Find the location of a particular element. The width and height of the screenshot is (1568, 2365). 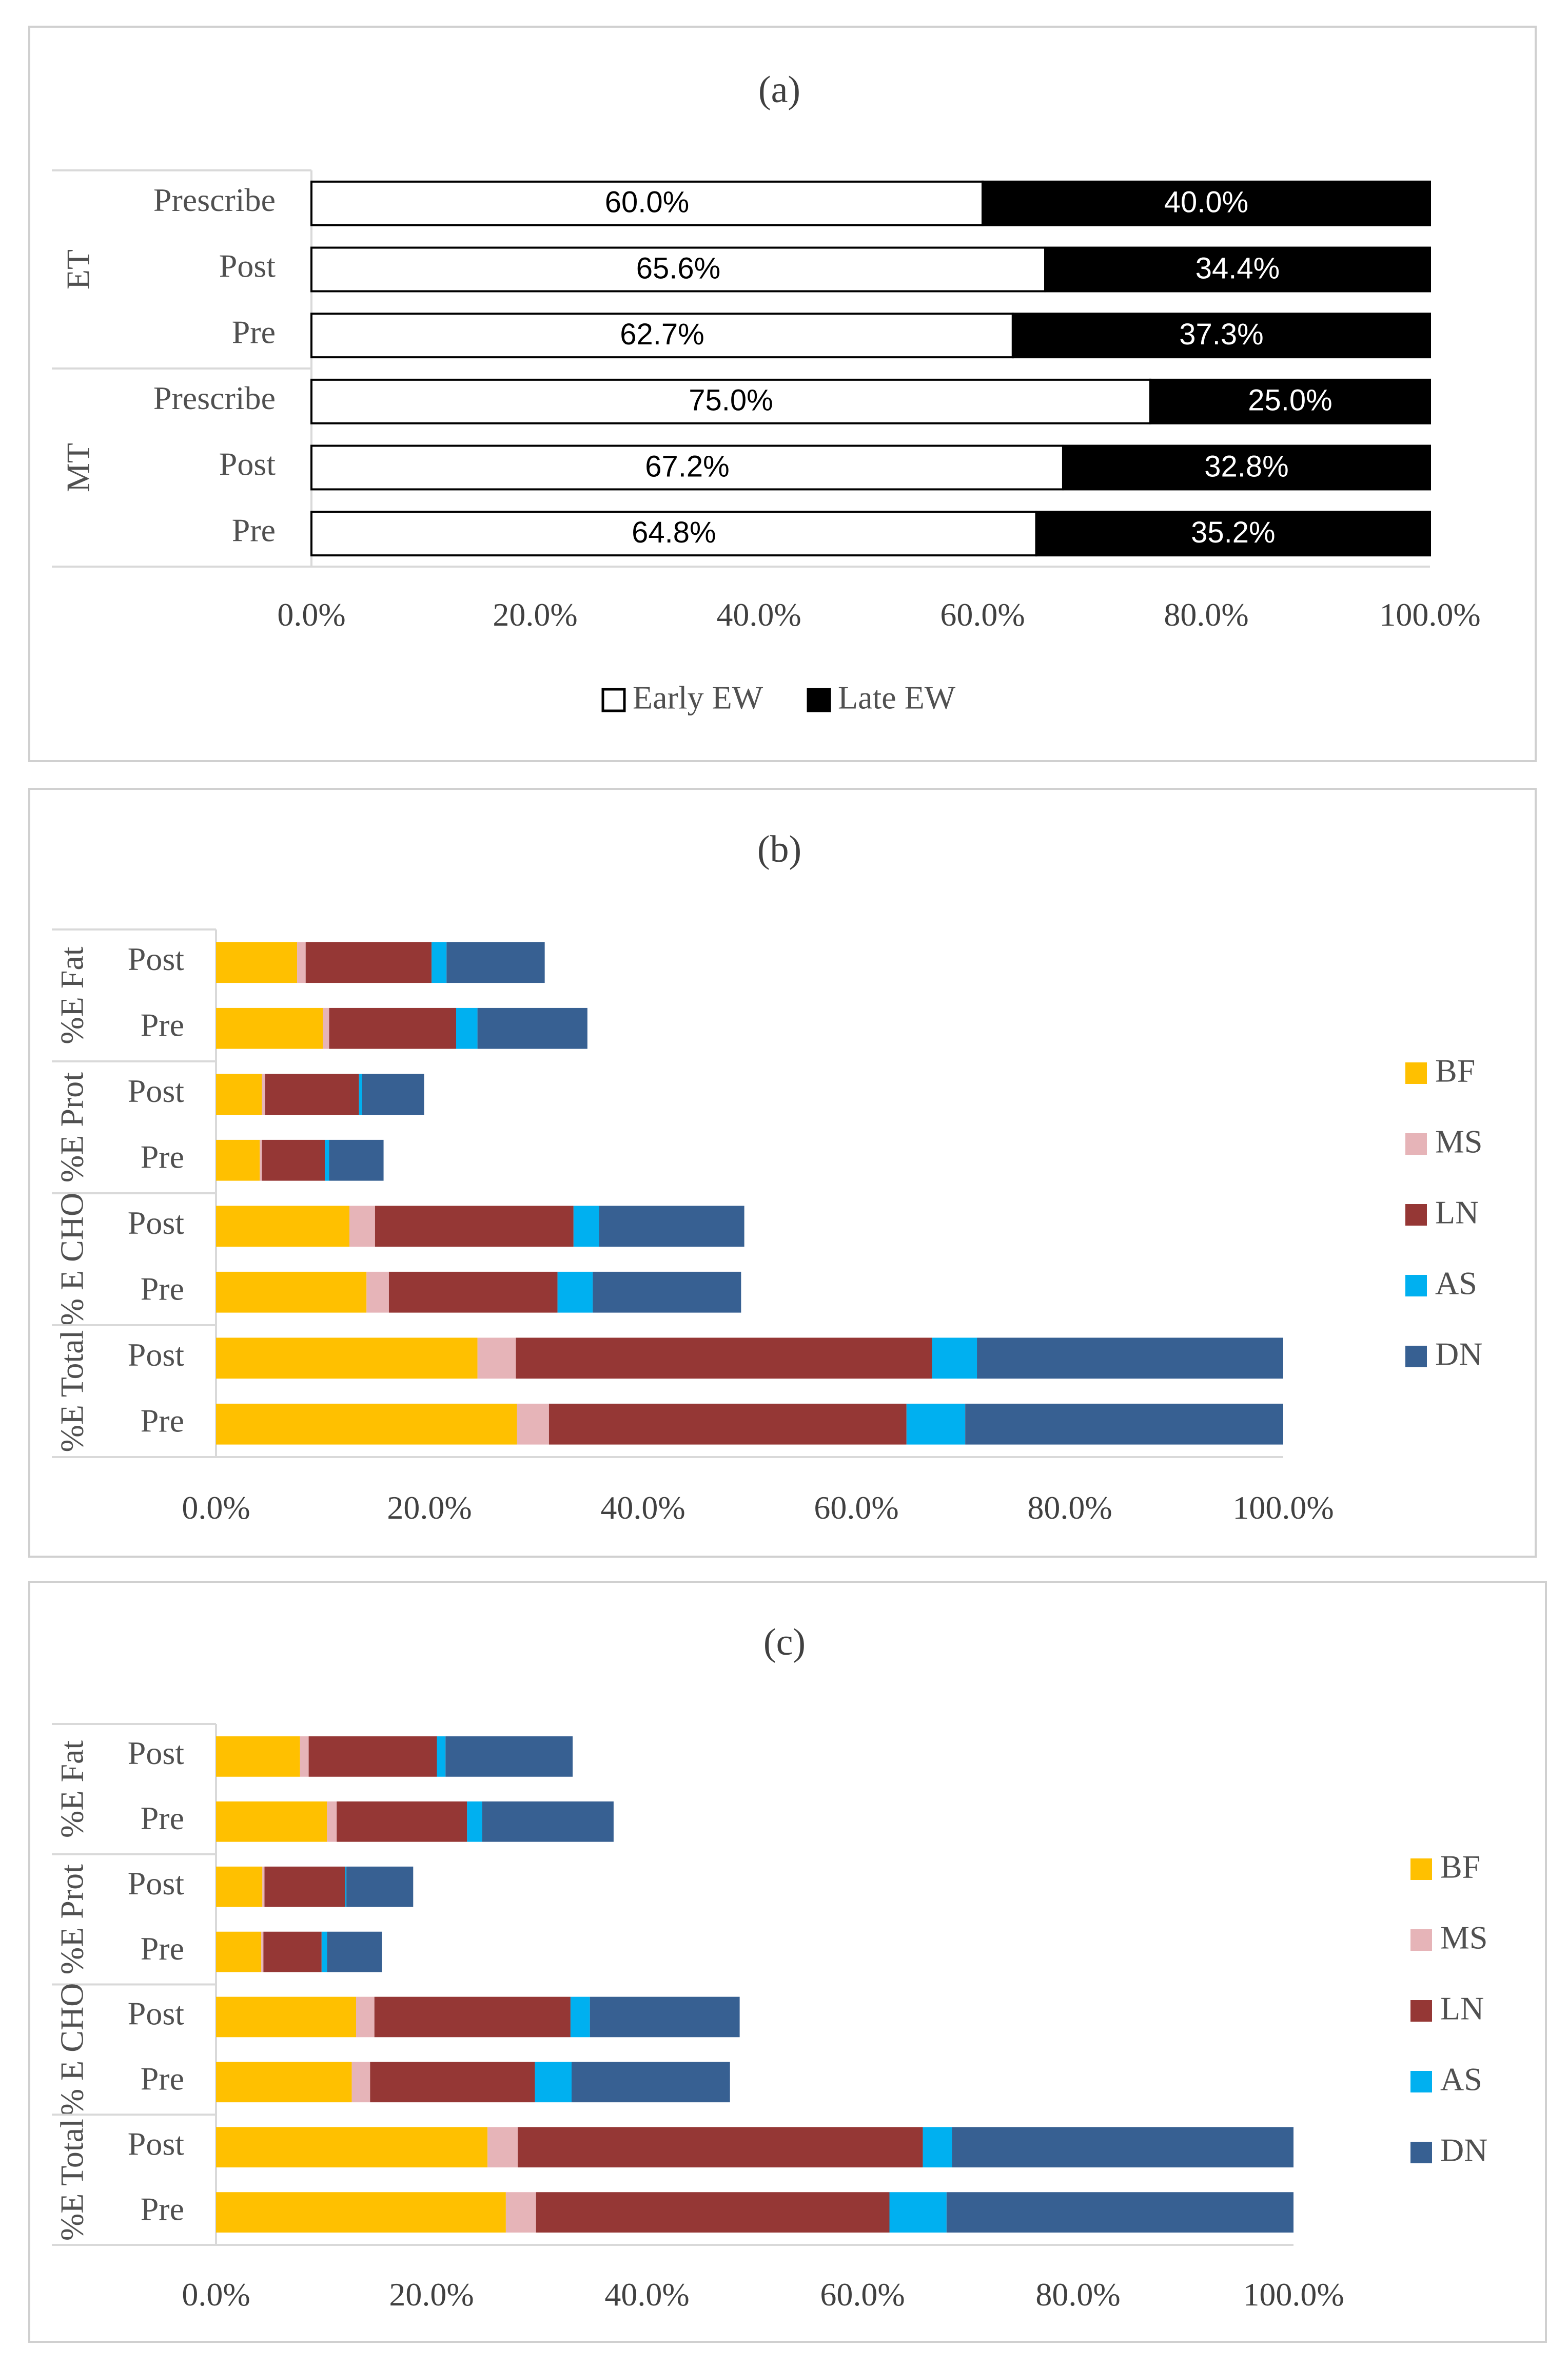

chart-c-legend-swatch-as is located at coordinates (1421, 2081).